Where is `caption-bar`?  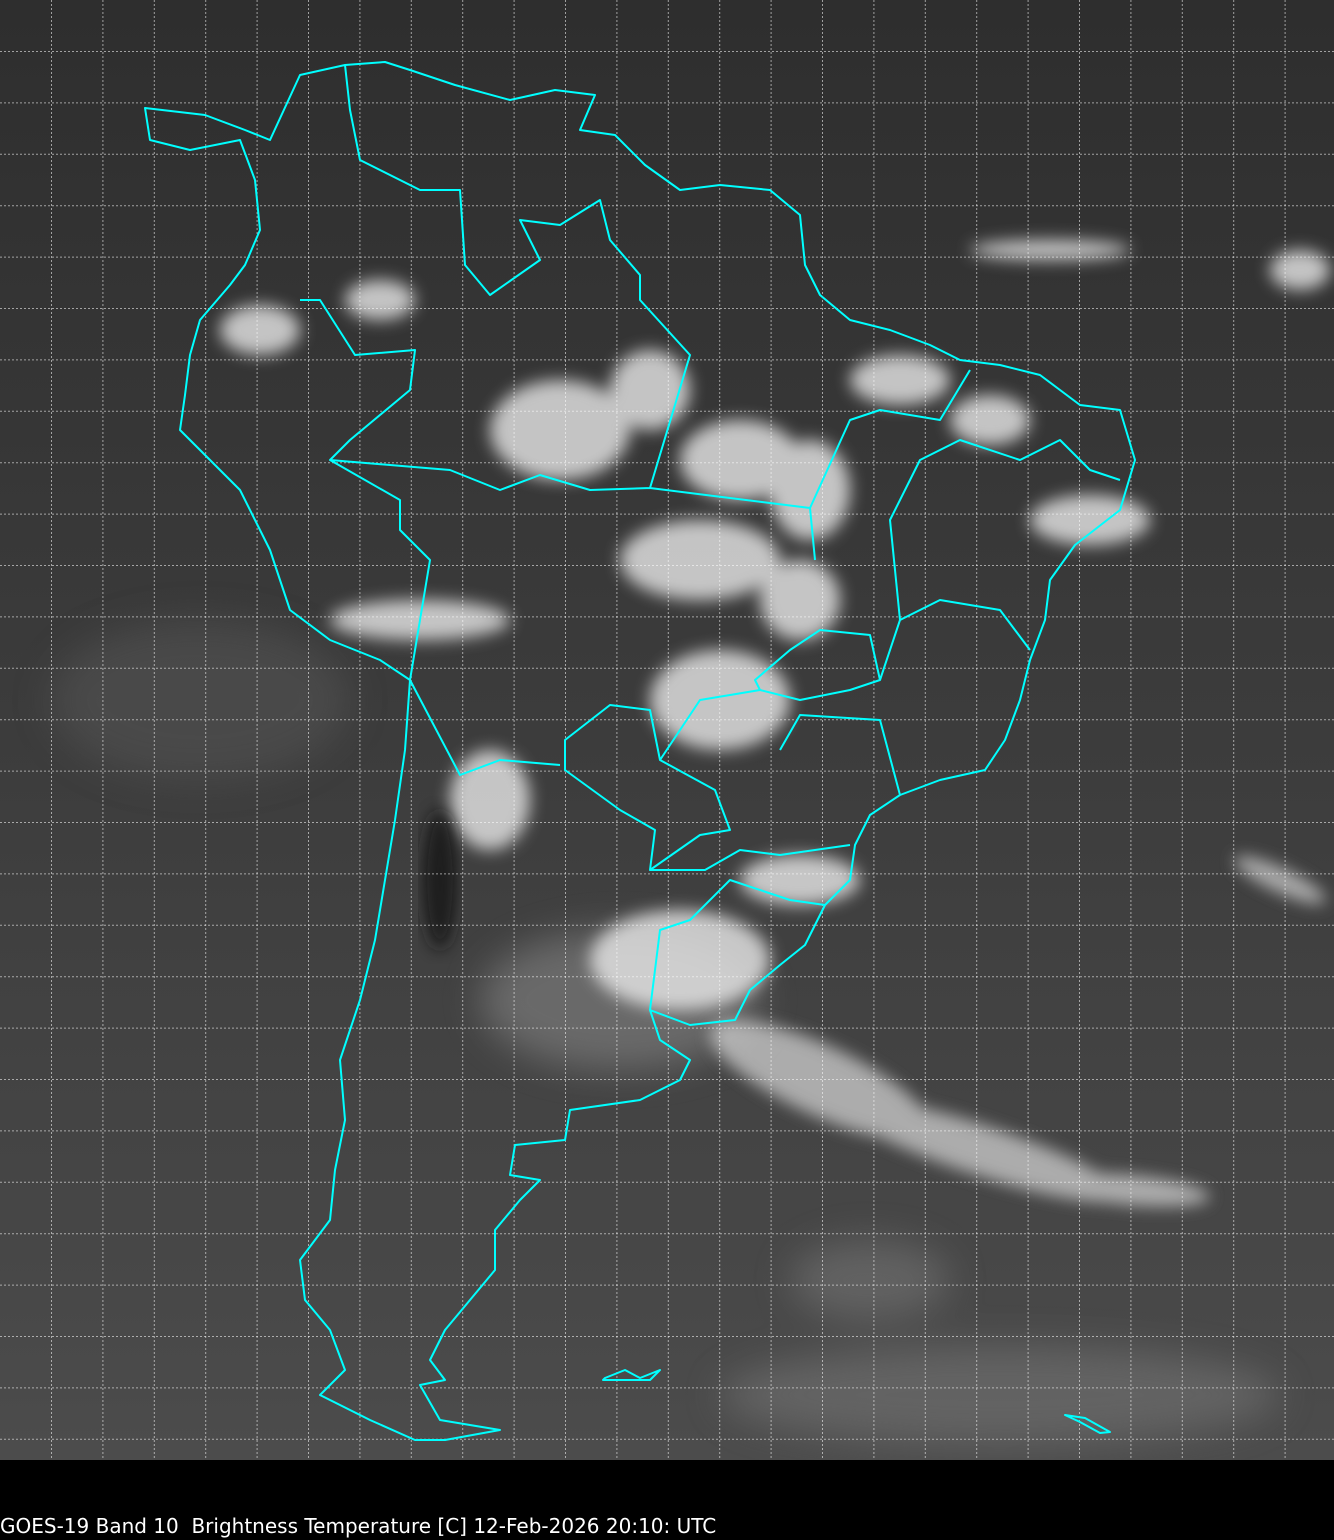 caption-bar is located at coordinates (667, 1500).